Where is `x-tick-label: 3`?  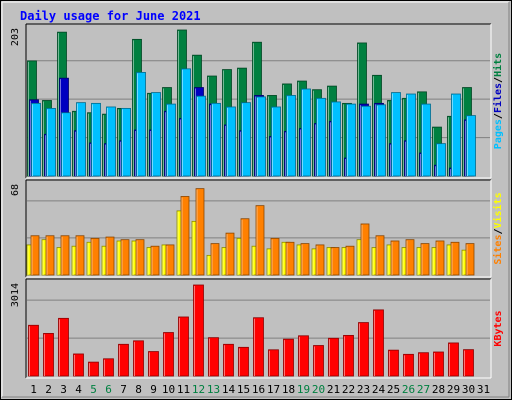 x-tick-label: 3 is located at coordinates (63, 389).